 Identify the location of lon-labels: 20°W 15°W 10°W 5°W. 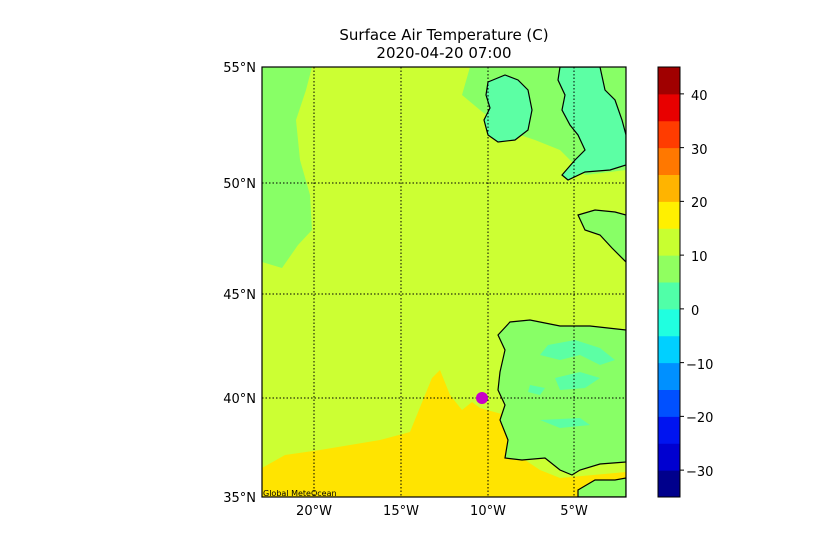
(442, 511).